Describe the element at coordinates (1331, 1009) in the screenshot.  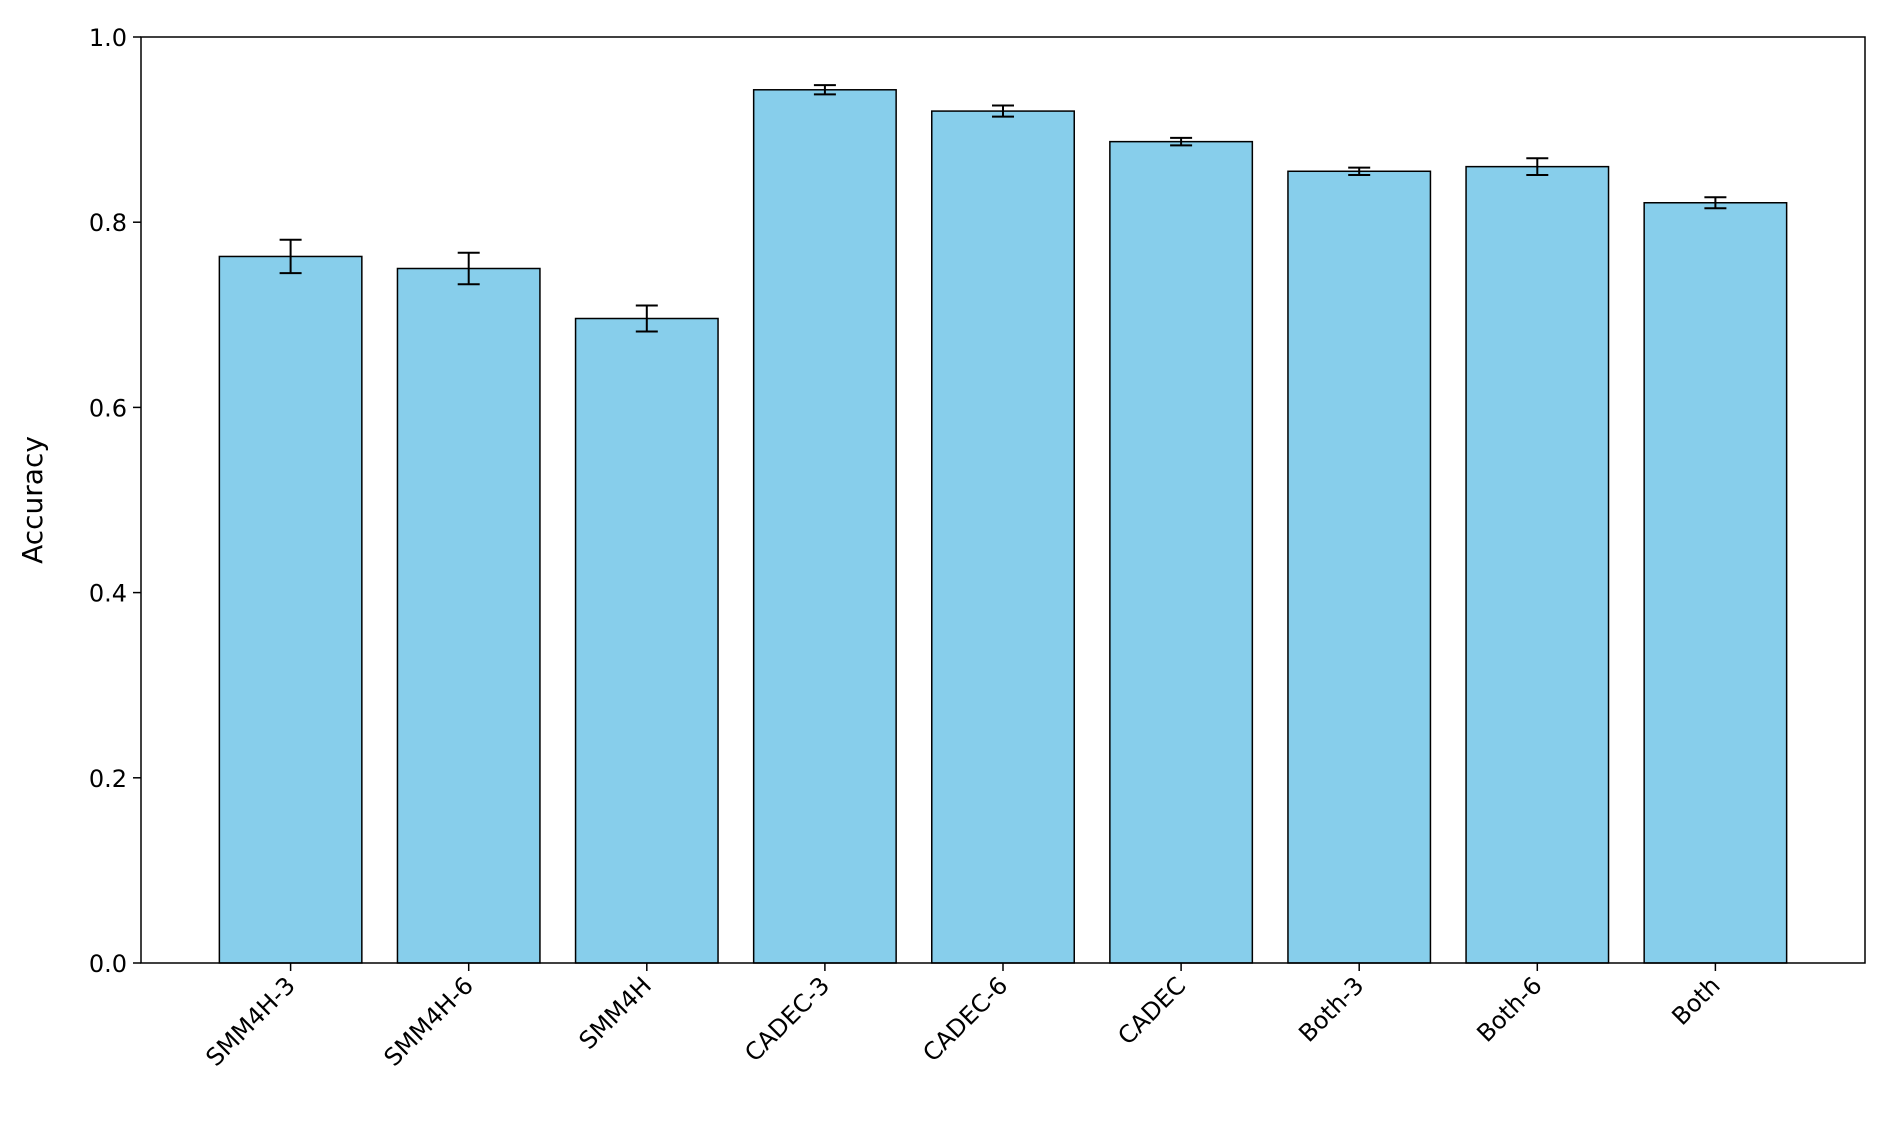
I see `x-tick-label: Both-3` at that location.